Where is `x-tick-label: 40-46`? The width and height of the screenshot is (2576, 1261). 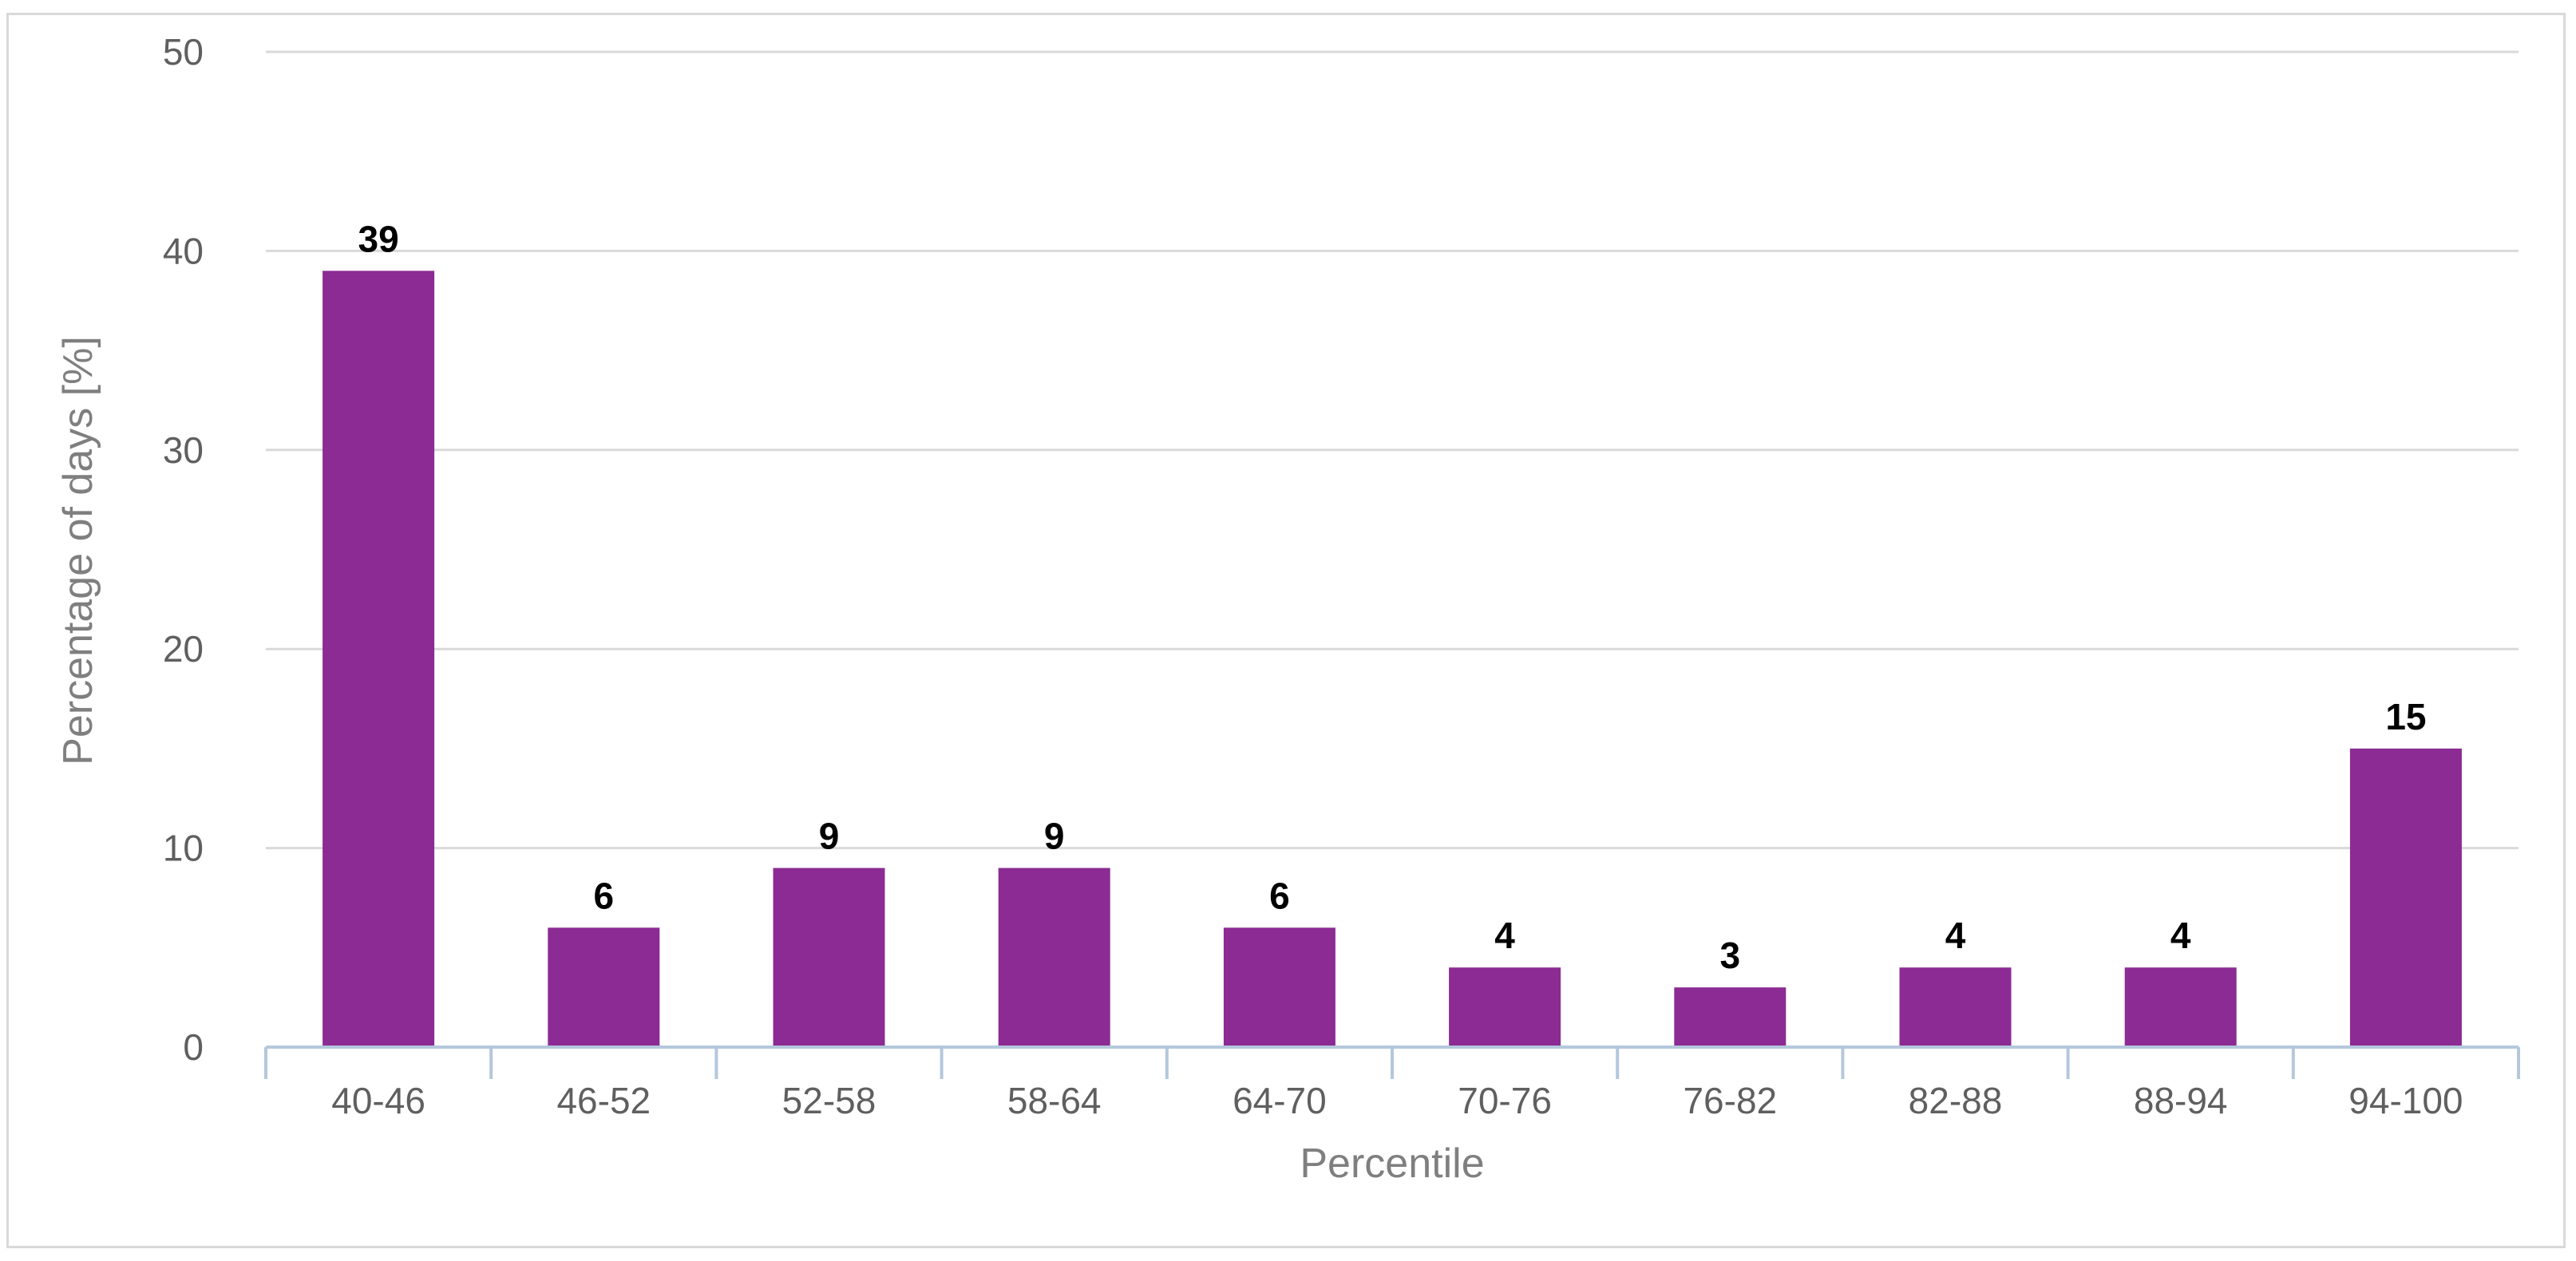
x-tick-label: 40-46 is located at coordinates (378, 1101).